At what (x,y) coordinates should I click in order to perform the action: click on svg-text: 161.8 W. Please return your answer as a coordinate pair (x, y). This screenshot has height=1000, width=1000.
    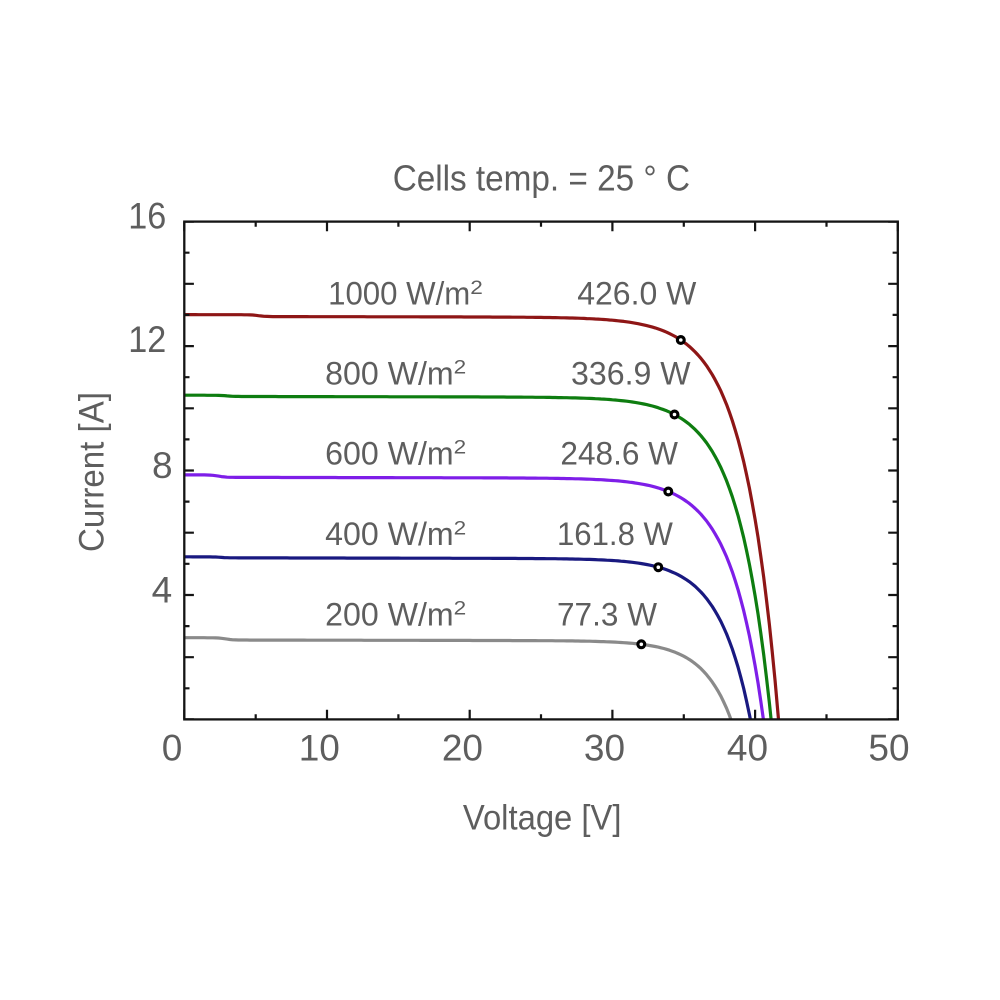
    Looking at the image, I should click on (615, 534).